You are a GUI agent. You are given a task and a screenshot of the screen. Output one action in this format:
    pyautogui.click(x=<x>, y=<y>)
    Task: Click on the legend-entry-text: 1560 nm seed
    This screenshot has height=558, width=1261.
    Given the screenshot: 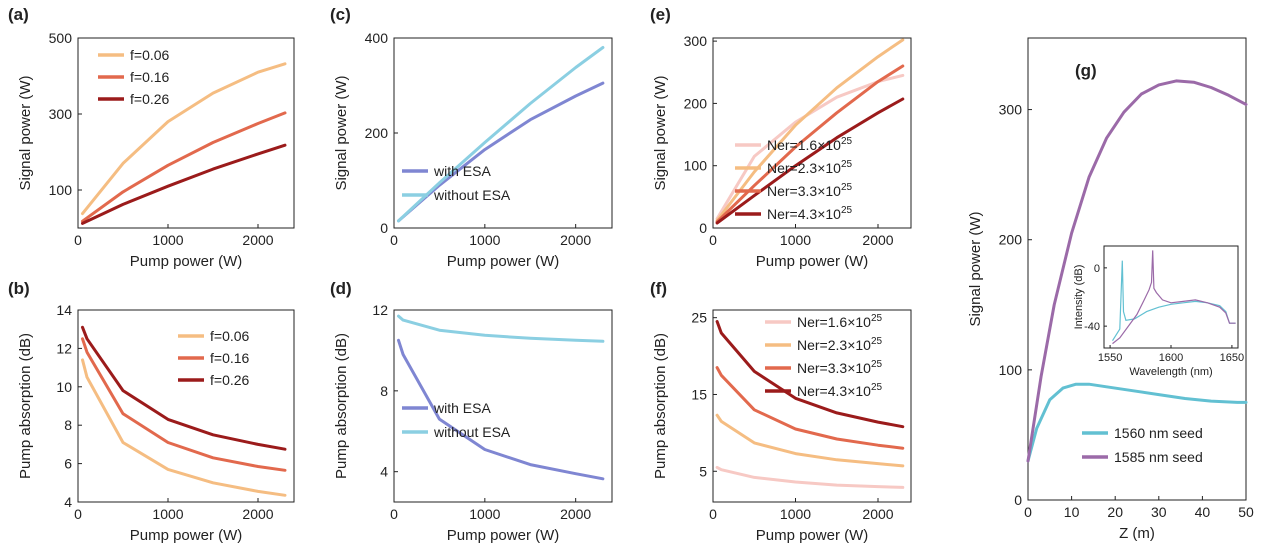 What is the action you would take?
    pyautogui.click(x=1158, y=433)
    